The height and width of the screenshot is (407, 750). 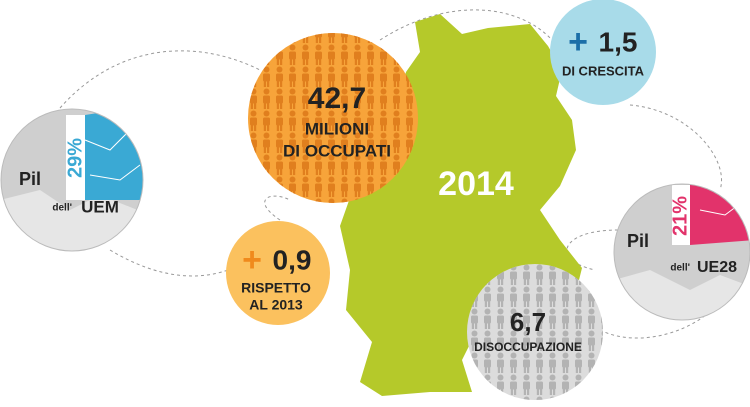 What do you see at coordinates (528, 322) in the screenshot?
I see `unemployment-value: 6,7` at bounding box center [528, 322].